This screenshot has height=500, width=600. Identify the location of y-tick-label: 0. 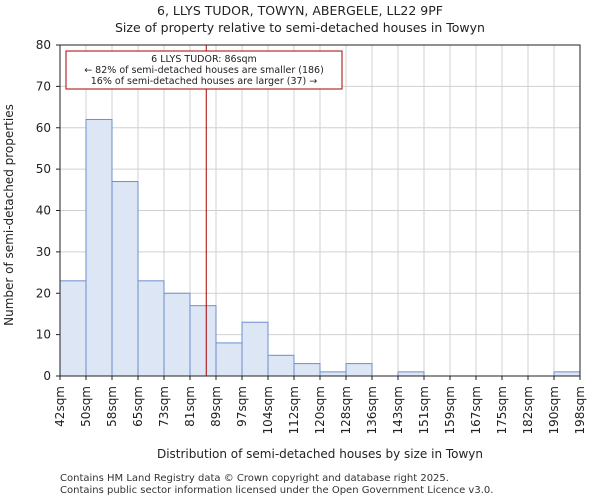
(47, 376).